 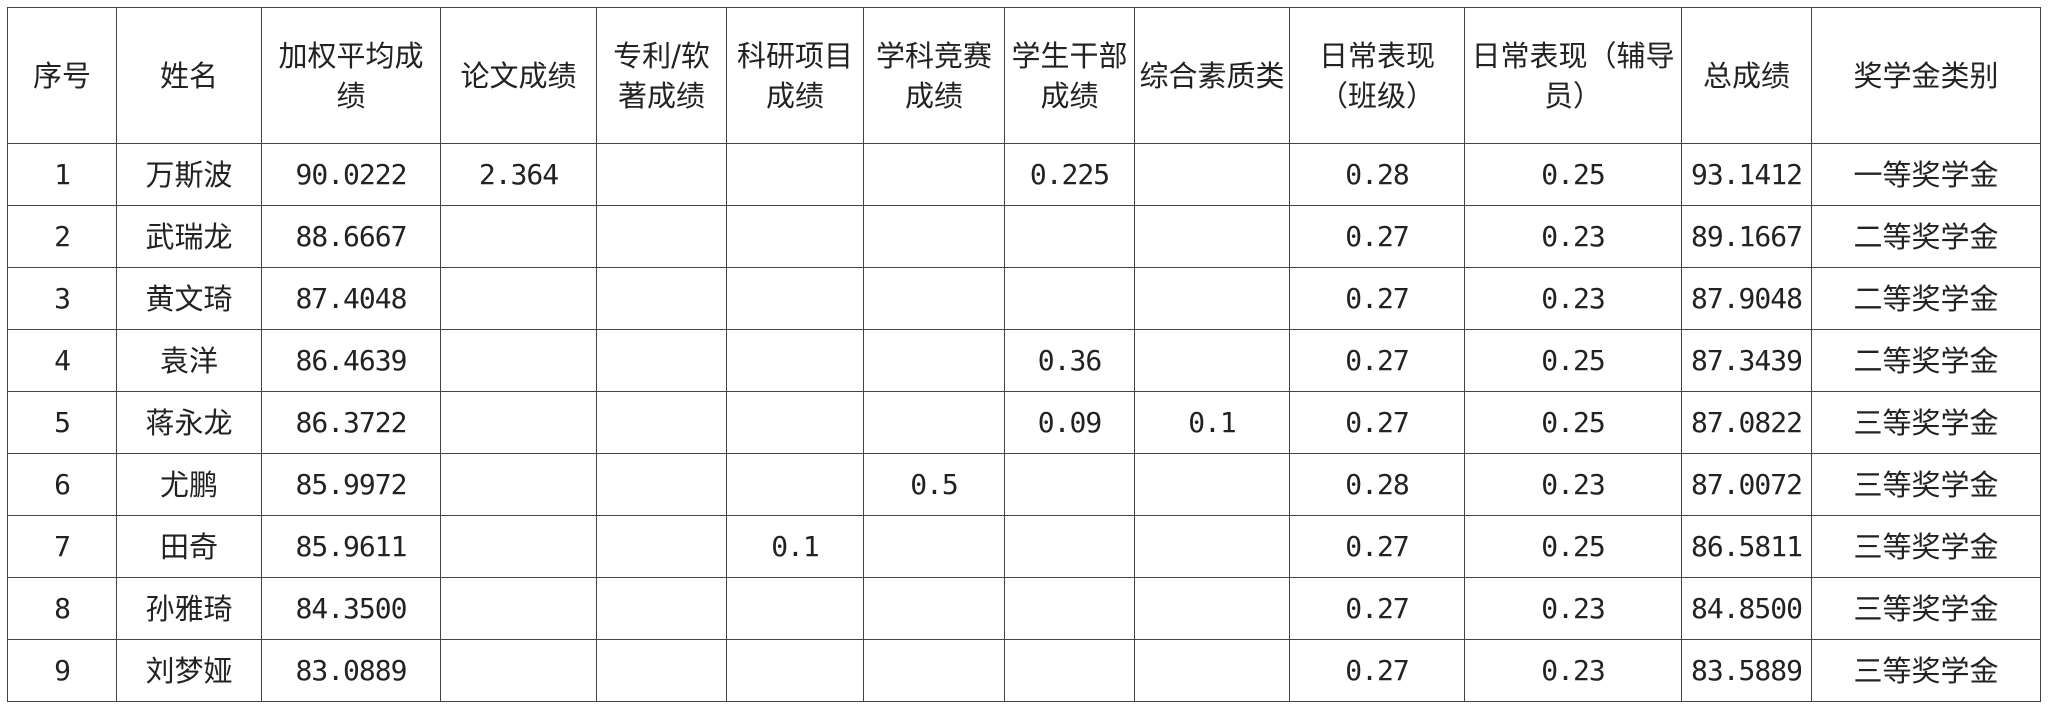 I want to click on table-row: 5 蒋永龙 86.3722 0.09 0.1 0.27 0.25 87.0822 三等奖学金, so click(x=1024, y=422).